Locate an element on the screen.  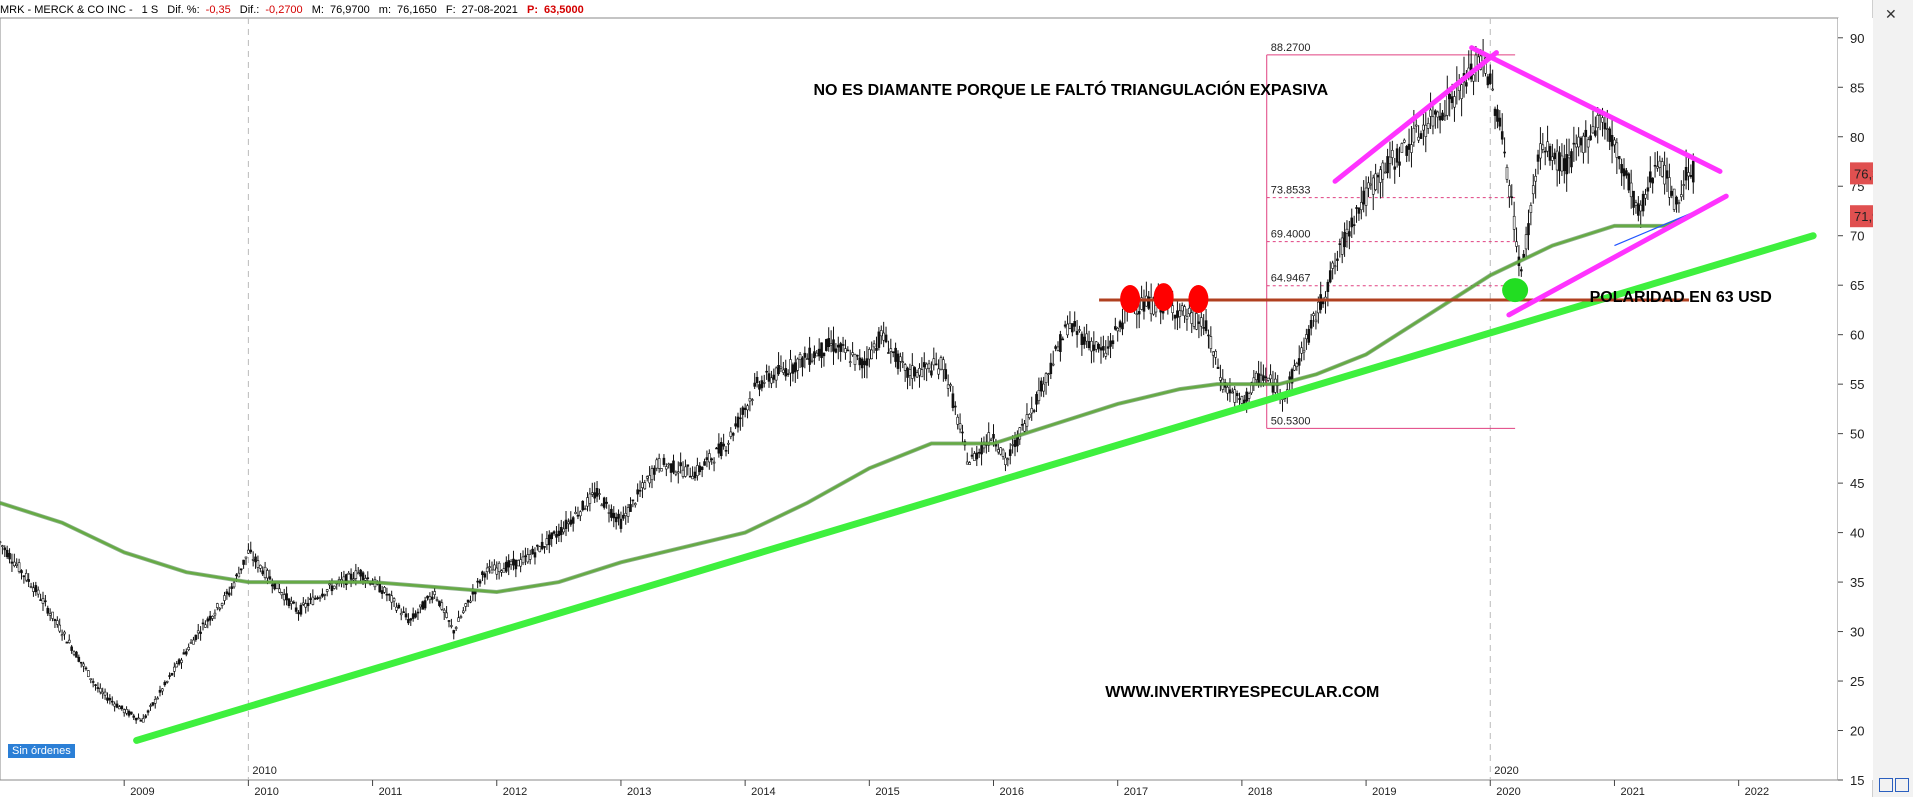
orders-status-badge: Sin órdenes is located at coordinates (41, 751).